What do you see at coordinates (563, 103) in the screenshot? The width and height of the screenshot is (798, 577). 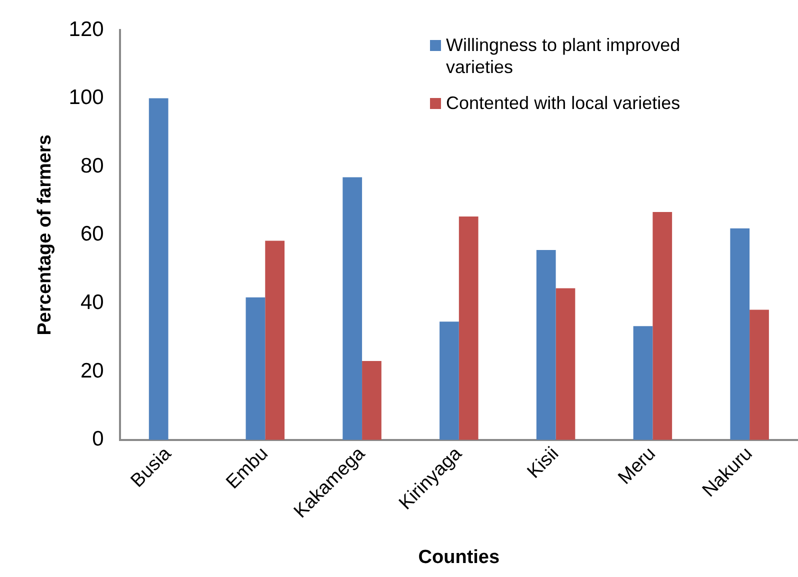 I see `legend-label: Contented with local varieties` at bounding box center [563, 103].